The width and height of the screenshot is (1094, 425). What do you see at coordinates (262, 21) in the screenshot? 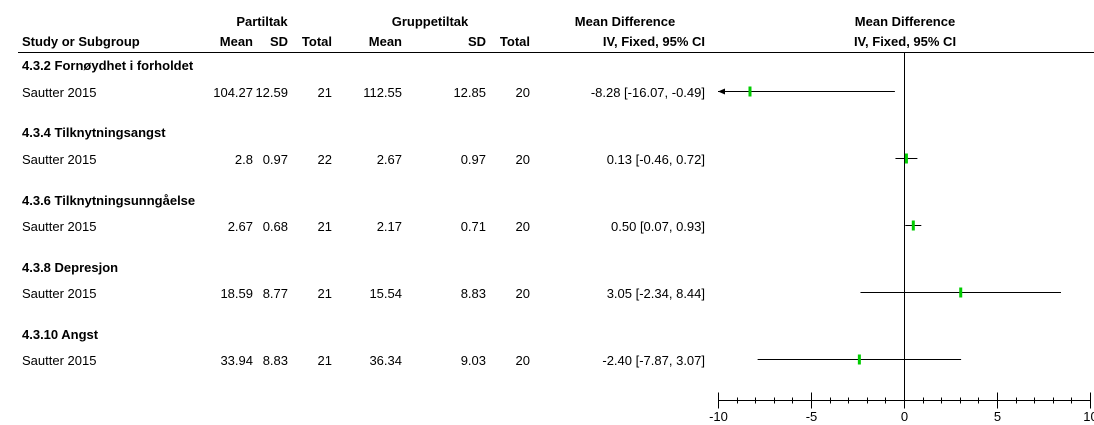
I see `group1-header: Partiltak` at bounding box center [262, 21].